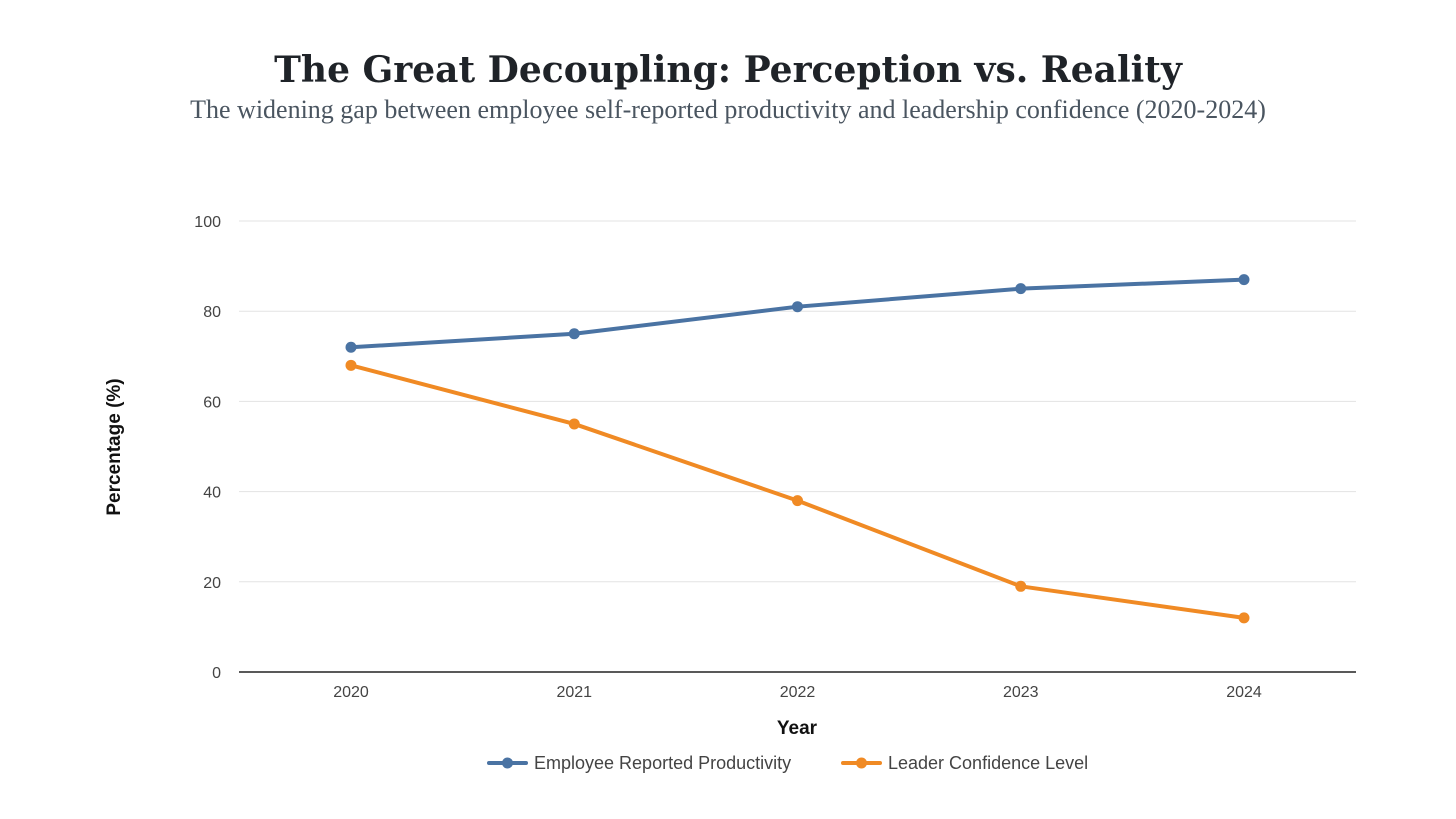  I want to click on x-tick-labels: 2020 2021 2022 2023 2024, so click(797, 692).